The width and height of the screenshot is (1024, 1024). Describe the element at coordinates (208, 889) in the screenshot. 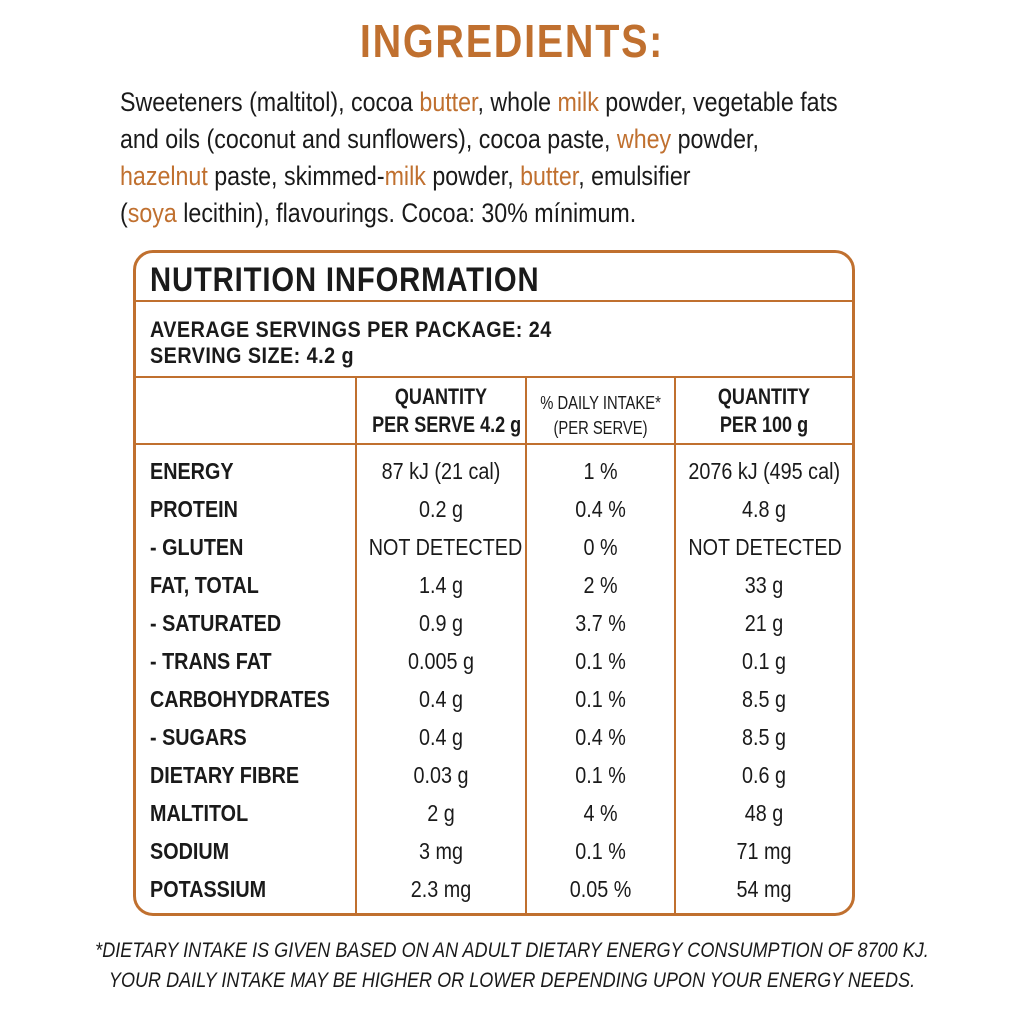

I see `nutrient-label: POTASSIUM` at that location.